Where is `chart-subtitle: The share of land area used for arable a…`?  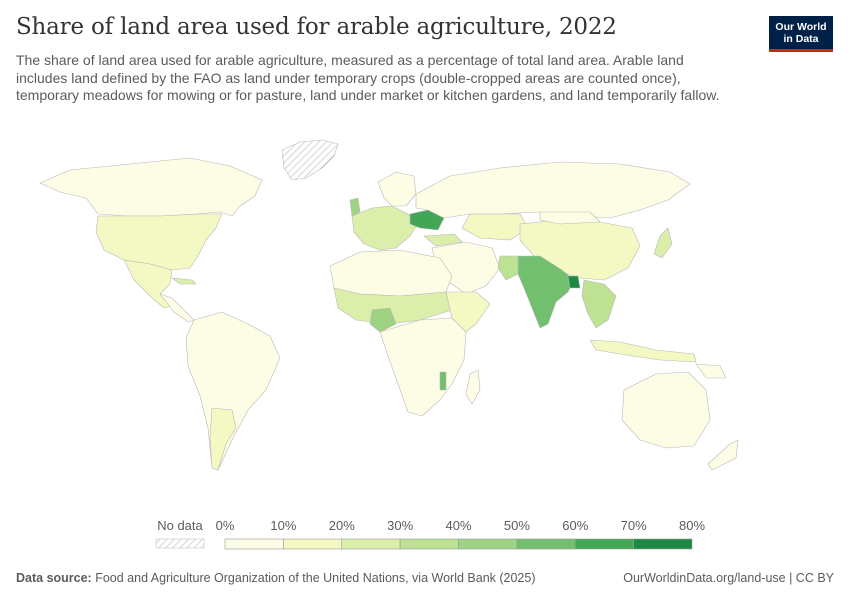 chart-subtitle: The share of land area used for arable a… is located at coordinates (368, 77).